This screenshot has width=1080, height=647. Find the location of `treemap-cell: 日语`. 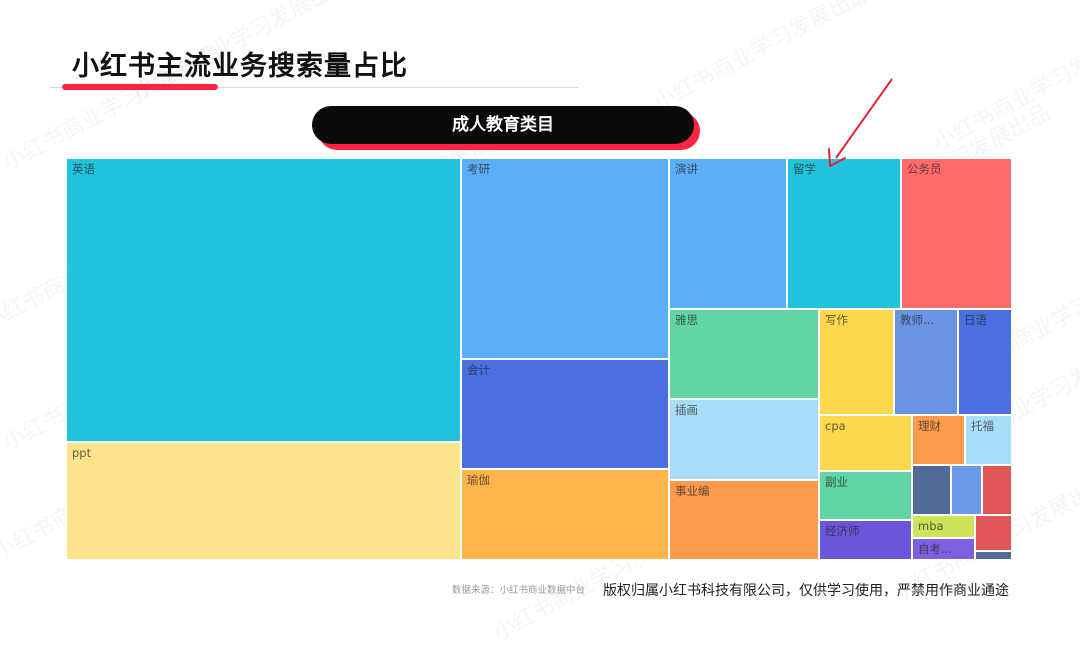

treemap-cell: 日语 is located at coordinates (985, 362).